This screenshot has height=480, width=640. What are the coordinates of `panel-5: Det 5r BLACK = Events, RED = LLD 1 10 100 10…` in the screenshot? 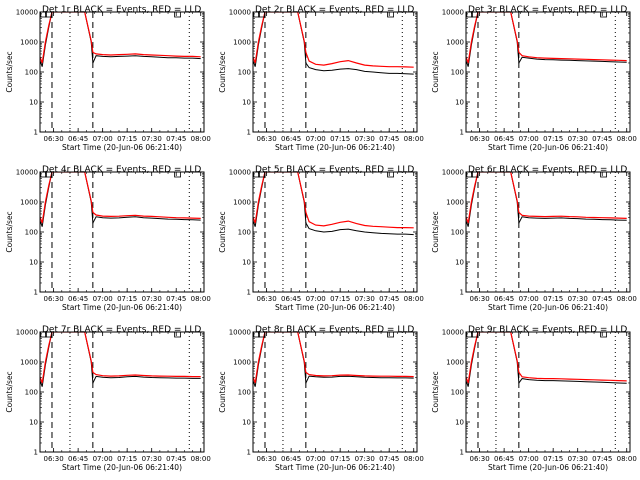 It's located at (321, 238).